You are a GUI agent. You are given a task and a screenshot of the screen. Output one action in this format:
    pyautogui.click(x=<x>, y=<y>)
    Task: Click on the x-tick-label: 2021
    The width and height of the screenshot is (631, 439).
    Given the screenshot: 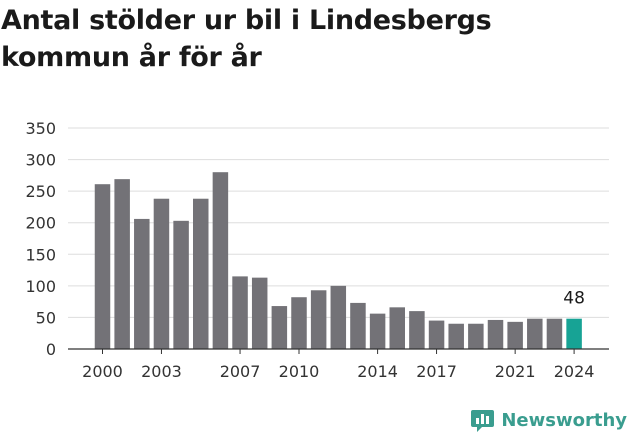 What is the action you would take?
    pyautogui.click(x=515, y=371)
    